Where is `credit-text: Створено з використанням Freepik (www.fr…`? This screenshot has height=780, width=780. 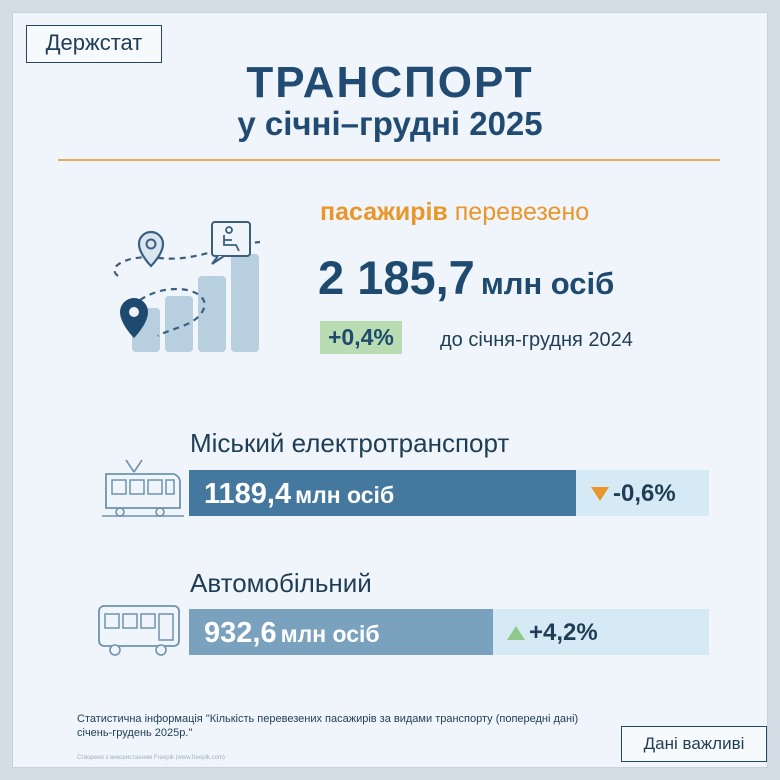 credit-text: Створено з використанням Freepik (www.fr… is located at coordinates (151, 758).